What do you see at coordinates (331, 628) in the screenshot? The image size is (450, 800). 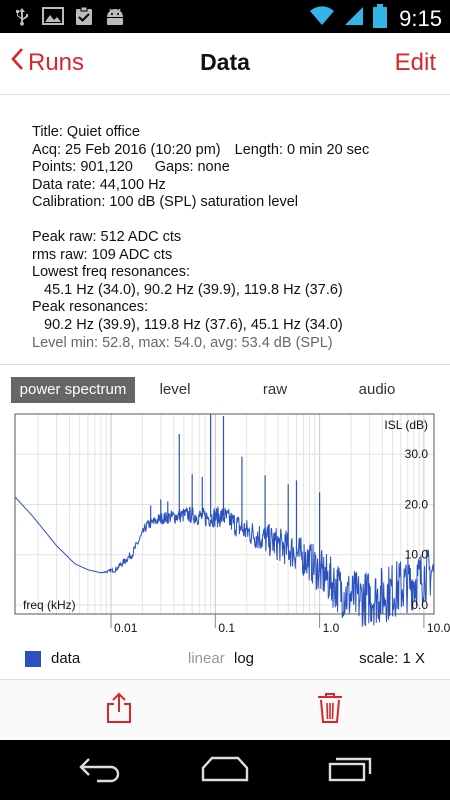 I see `x-tick-label: 1.0` at bounding box center [331, 628].